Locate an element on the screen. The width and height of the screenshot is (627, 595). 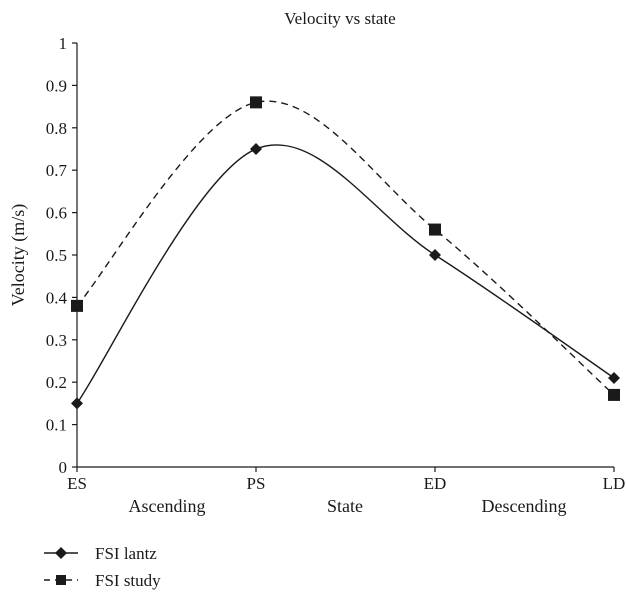
x-tick-label: ED is located at coordinates (435, 483).